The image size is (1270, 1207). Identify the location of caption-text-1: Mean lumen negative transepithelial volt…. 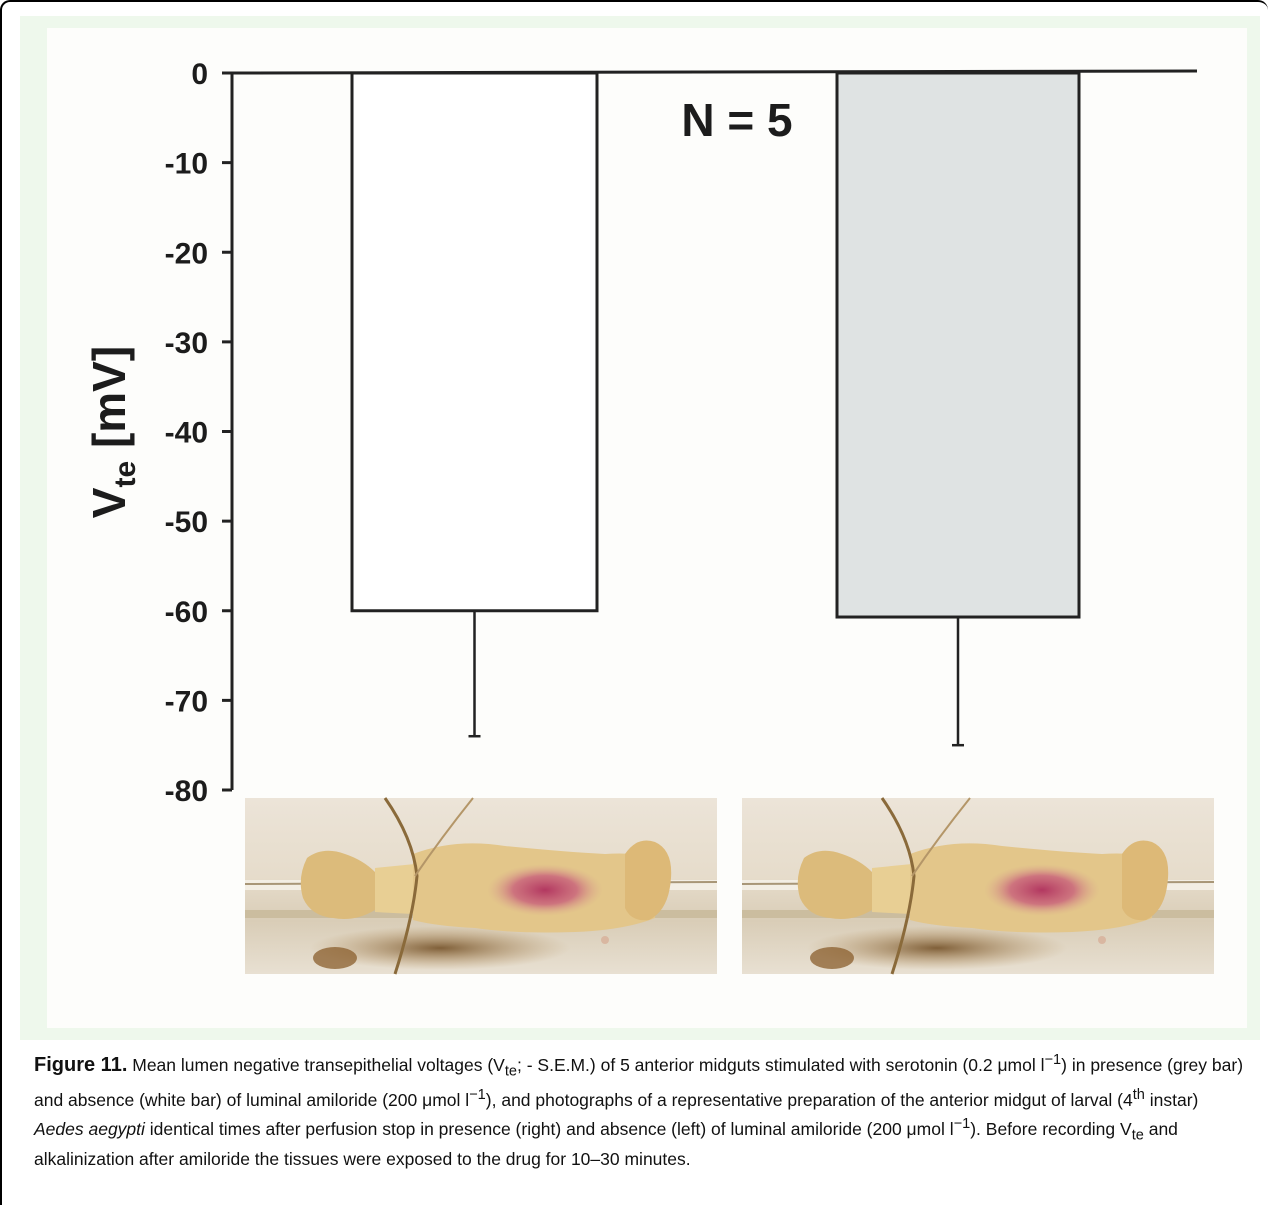
(316, 1064).